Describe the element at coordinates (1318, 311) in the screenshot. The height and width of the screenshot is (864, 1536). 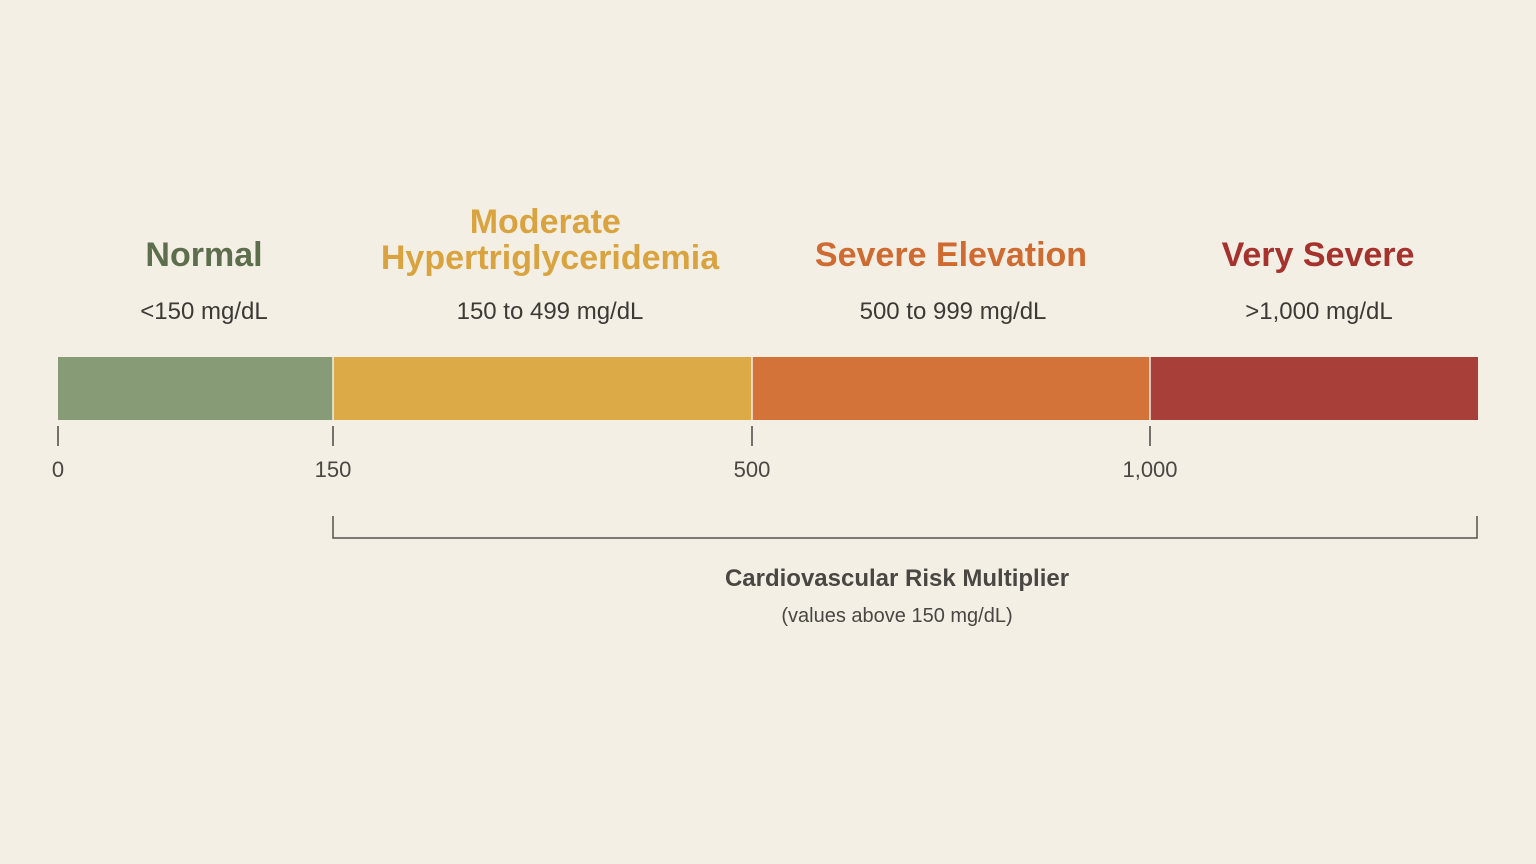
I see `segment-range-very-severe: >1,000 mg/dL` at that location.